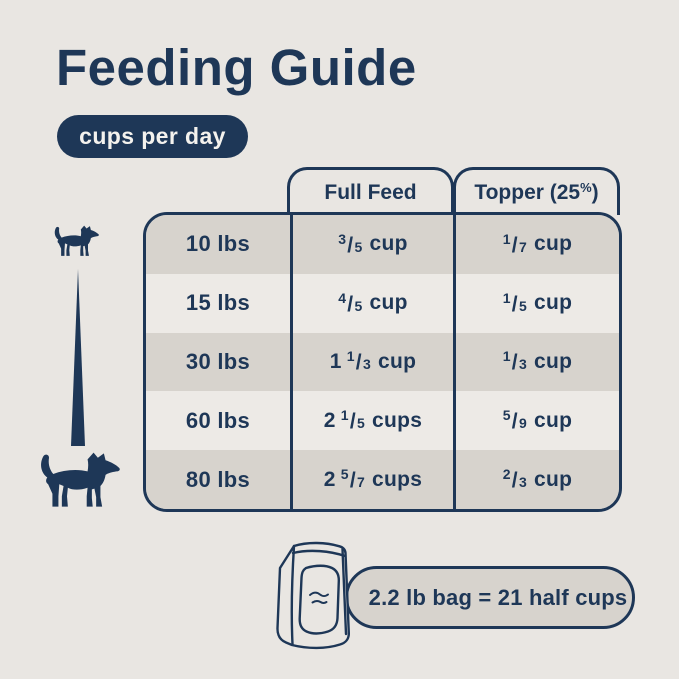  I want to click on full-feed-cell: 3/5 cup, so click(371, 244).